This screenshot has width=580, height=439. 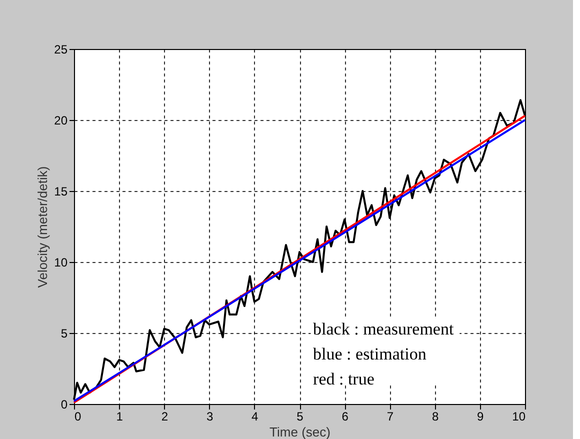 What do you see at coordinates (120, 417) in the screenshot?
I see `x-tick-label: 1` at bounding box center [120, 417].